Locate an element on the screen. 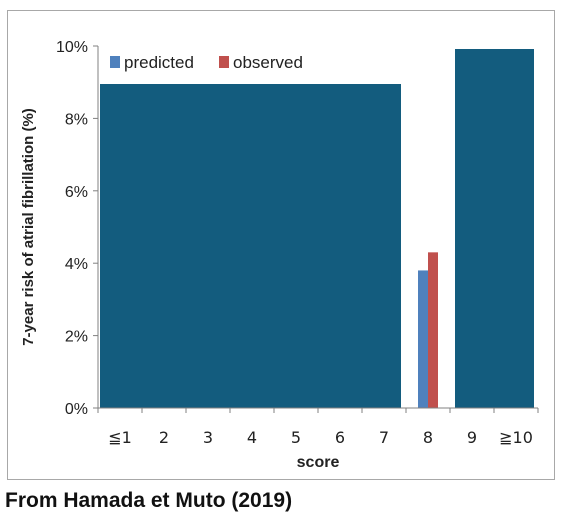 This screenshot has width=569, height=529. y-tick-label: 2% is located at coordinates (76, 337).